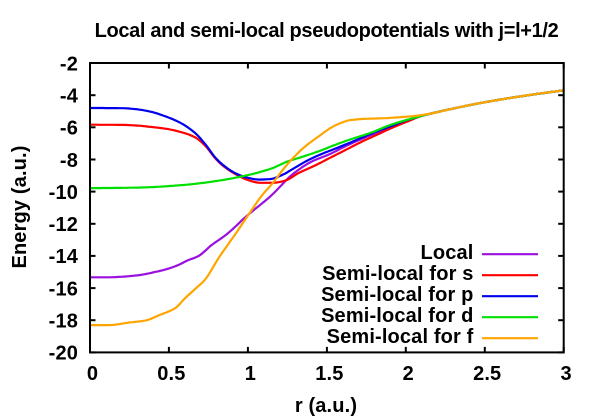 The height and width of the screenshot is (420, 600). What do you see at coordinates (63, 289) in the screenshot?
I see `svg-text: -16` at bounding box center [63, 289].